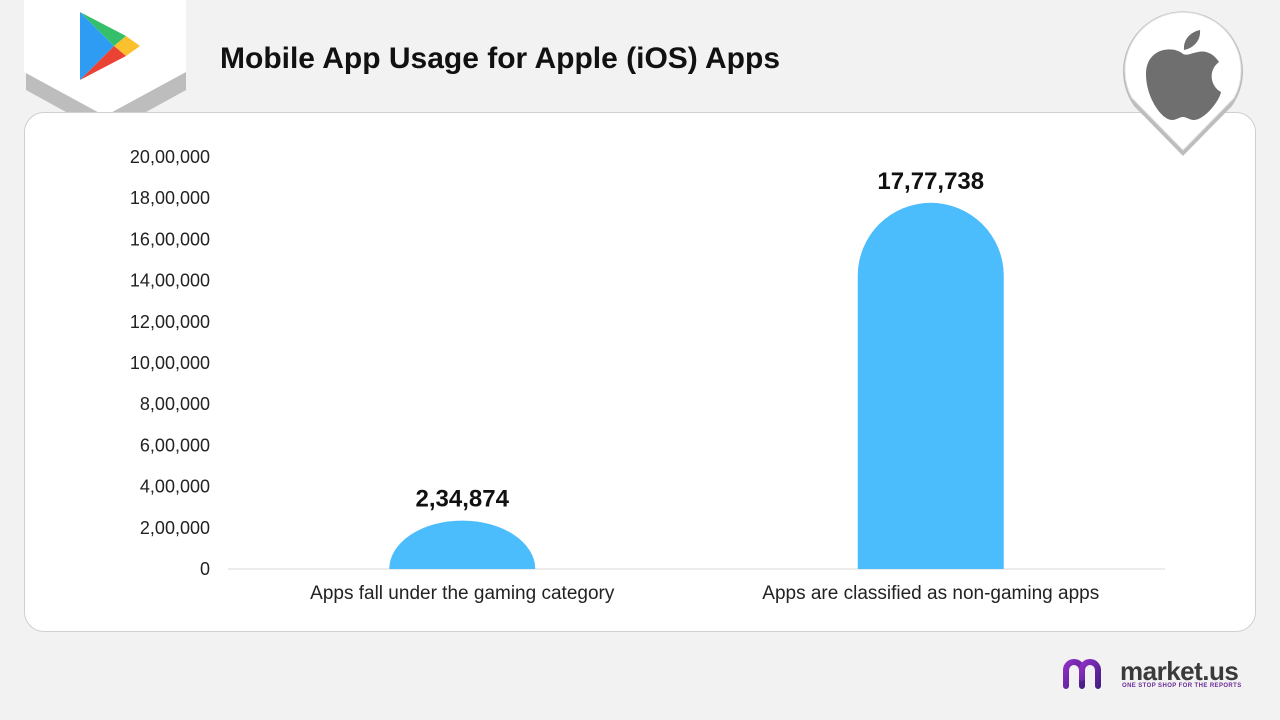 This screenshot has width=1280, height=720. Describe the element at coordinates (930, 593) in the screenshot. I see `x-tick-label: Apps are classified as non-gaming apps` at that location.